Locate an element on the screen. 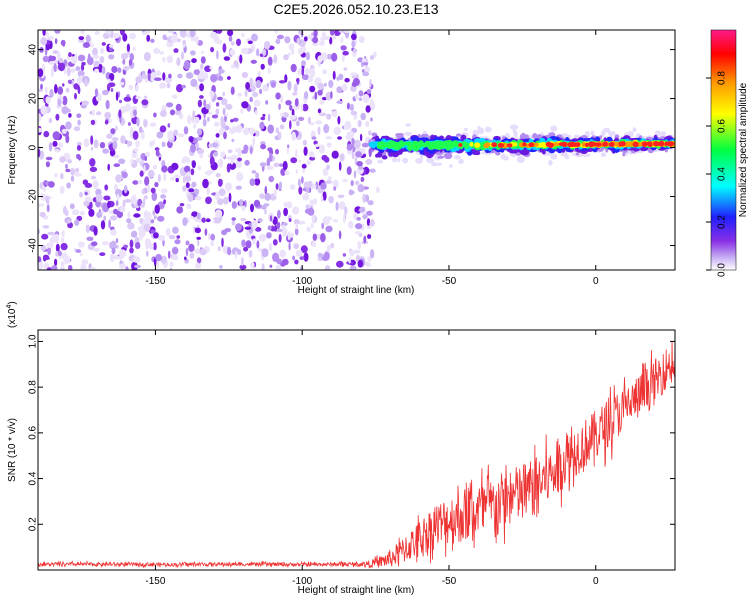  spectrogram-x-tick-label: -50 is located at coordinates (449, 281).